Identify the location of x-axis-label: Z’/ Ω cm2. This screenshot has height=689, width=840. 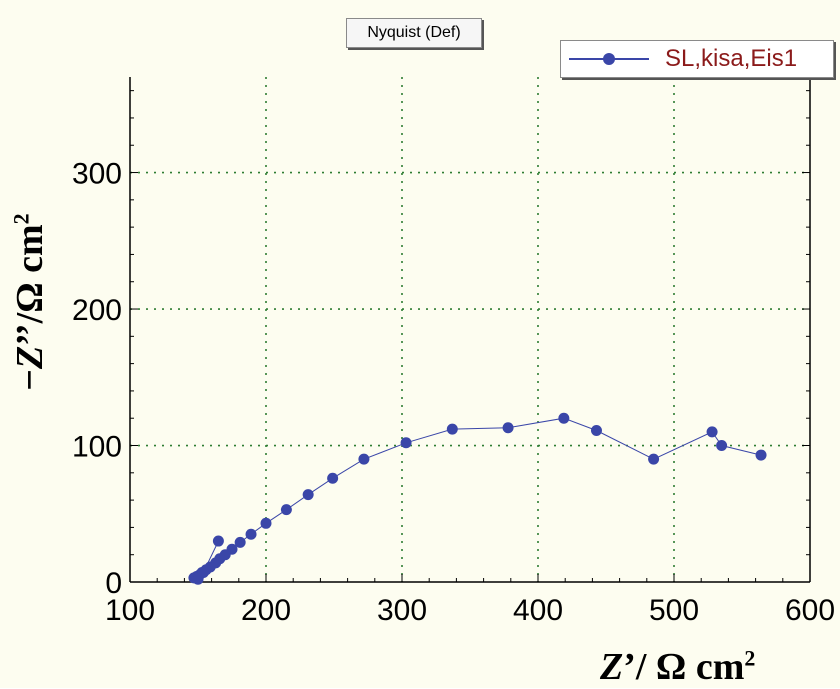
(677, 667).